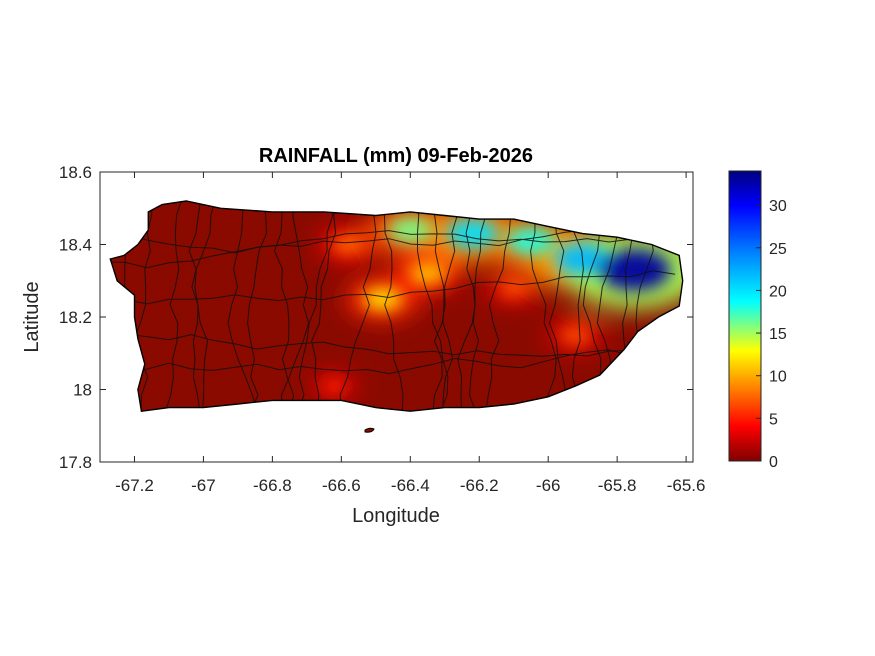  I want to click on colorbar-tick-label: 15, so click(778, 334).